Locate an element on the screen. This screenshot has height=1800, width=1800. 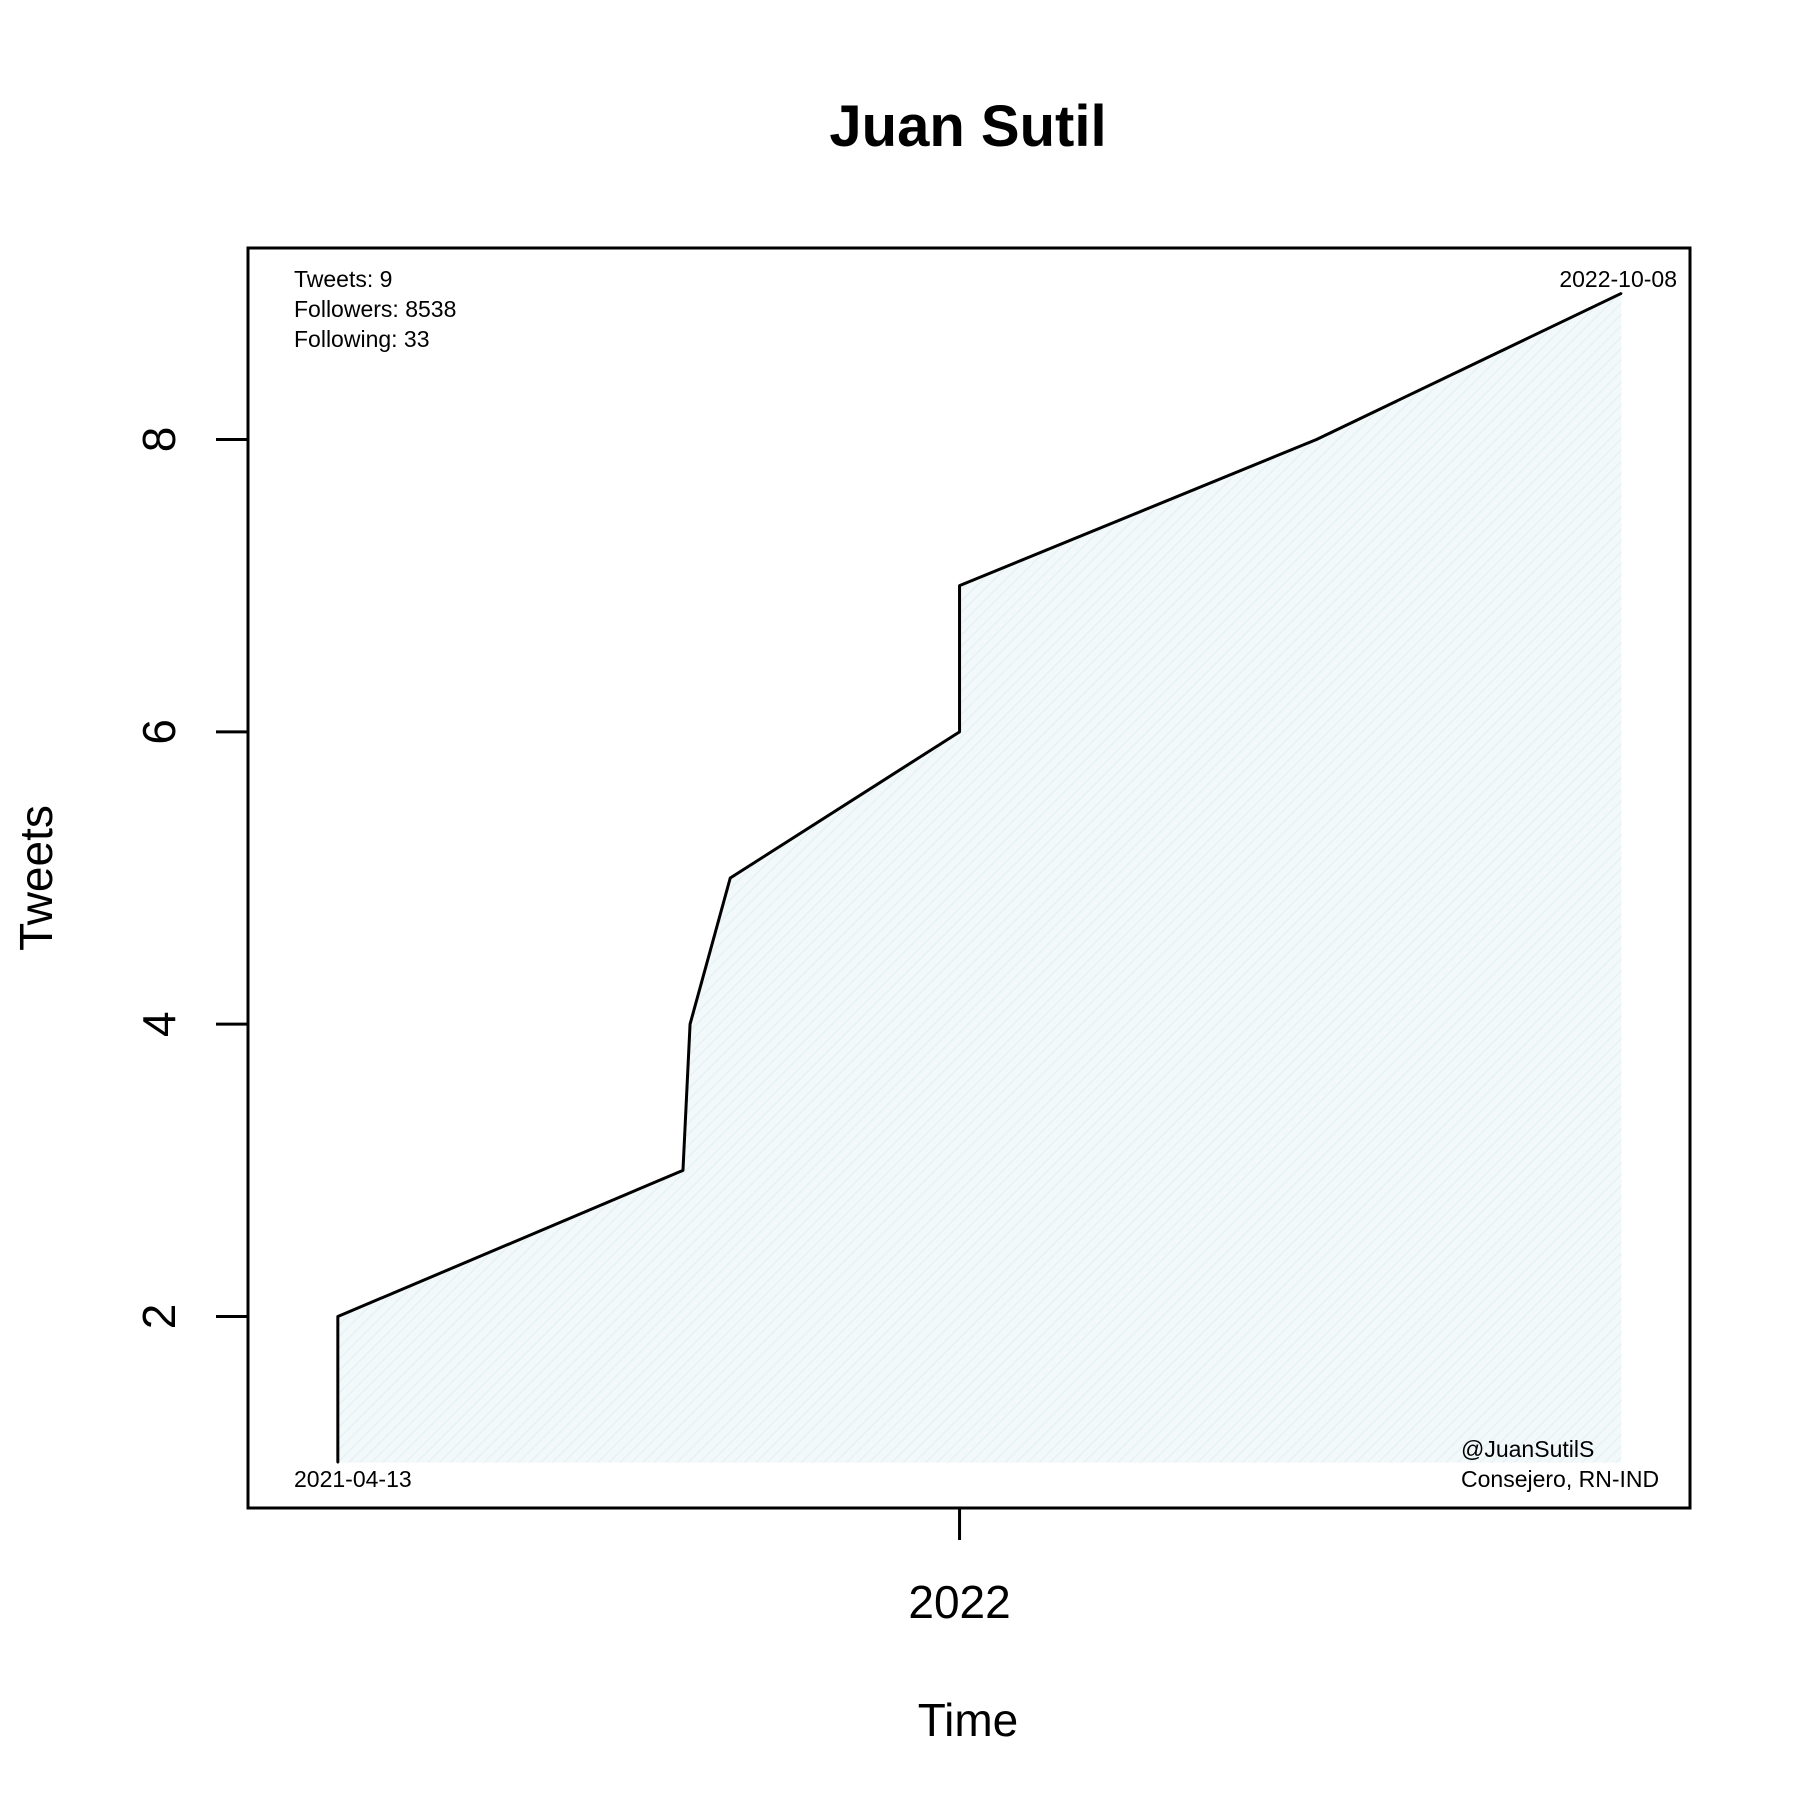
y-axis-label: Tweets is located at coordinates (36, 878).